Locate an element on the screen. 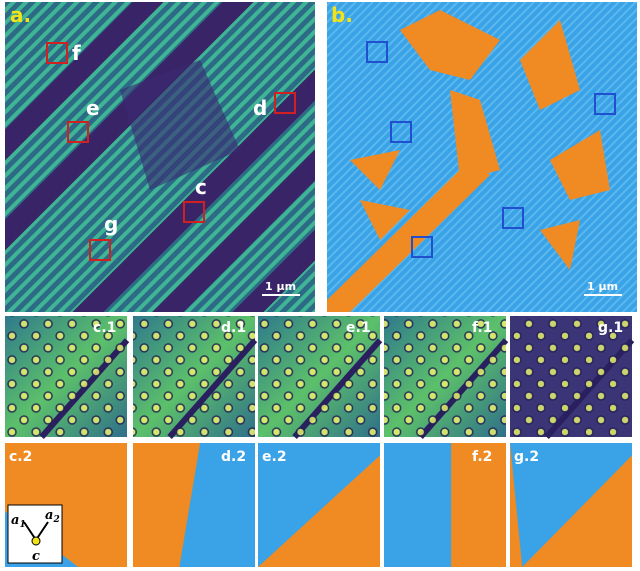  tile-label: c.2 is located at coordinates (20, 457).